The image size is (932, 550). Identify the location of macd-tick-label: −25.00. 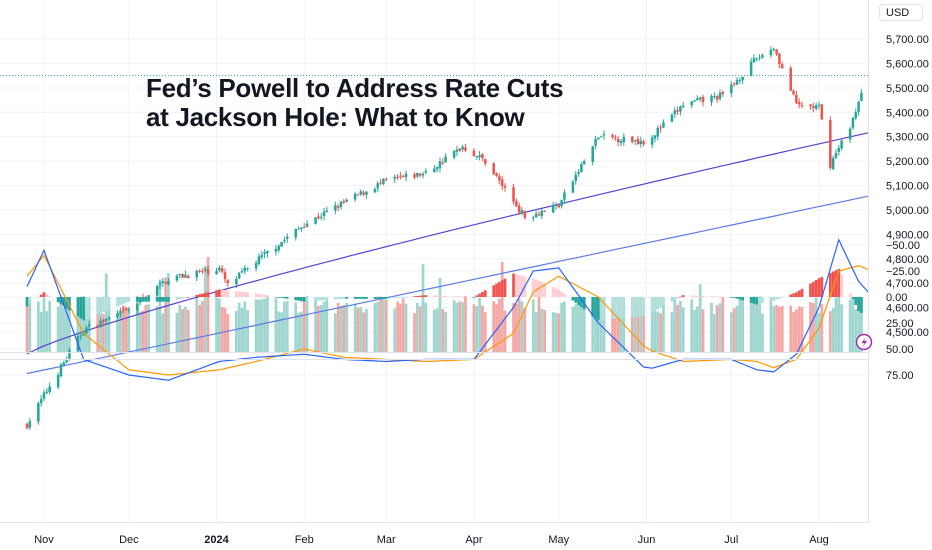
(903, 272).